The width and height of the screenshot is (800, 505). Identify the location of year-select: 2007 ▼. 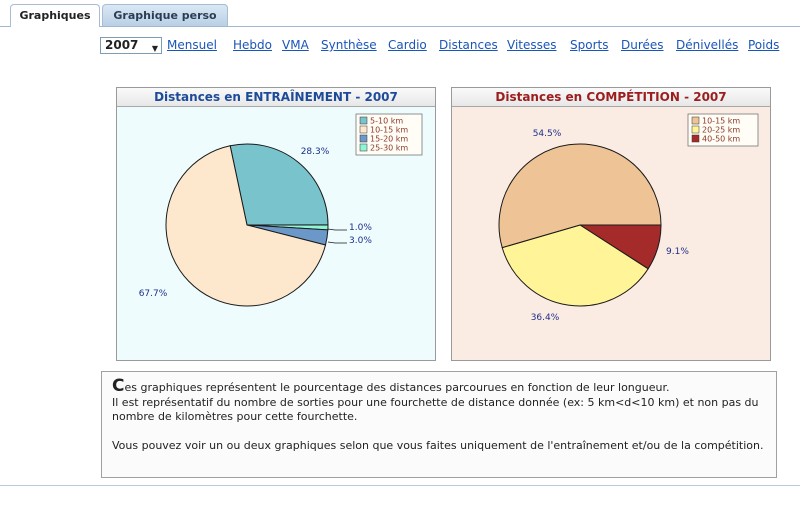
(131, 45).